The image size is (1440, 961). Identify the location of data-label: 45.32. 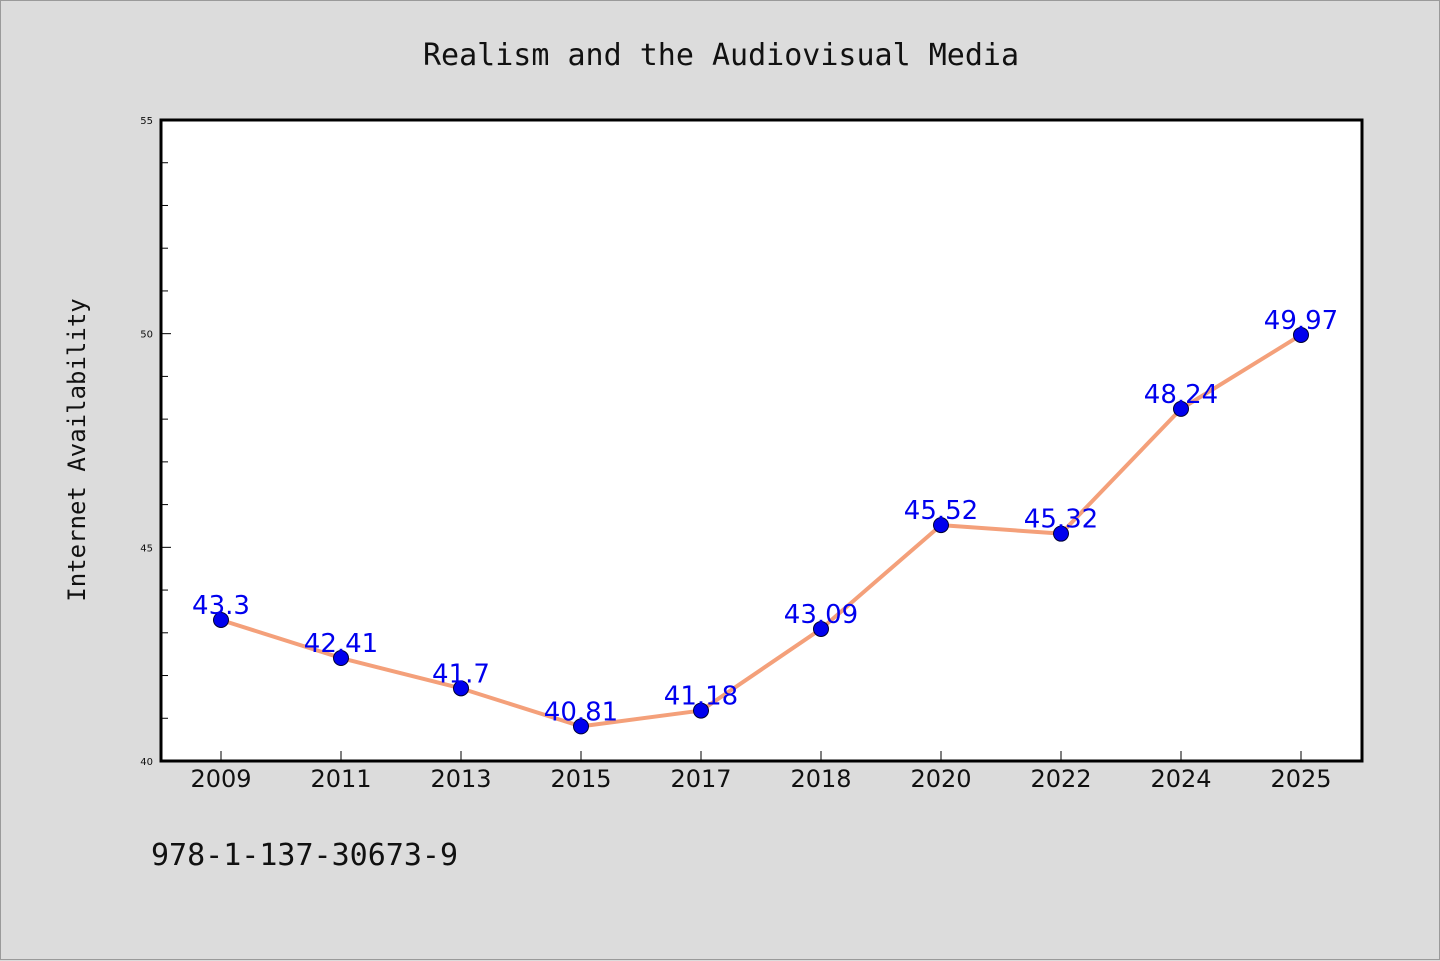
(1061, 520).